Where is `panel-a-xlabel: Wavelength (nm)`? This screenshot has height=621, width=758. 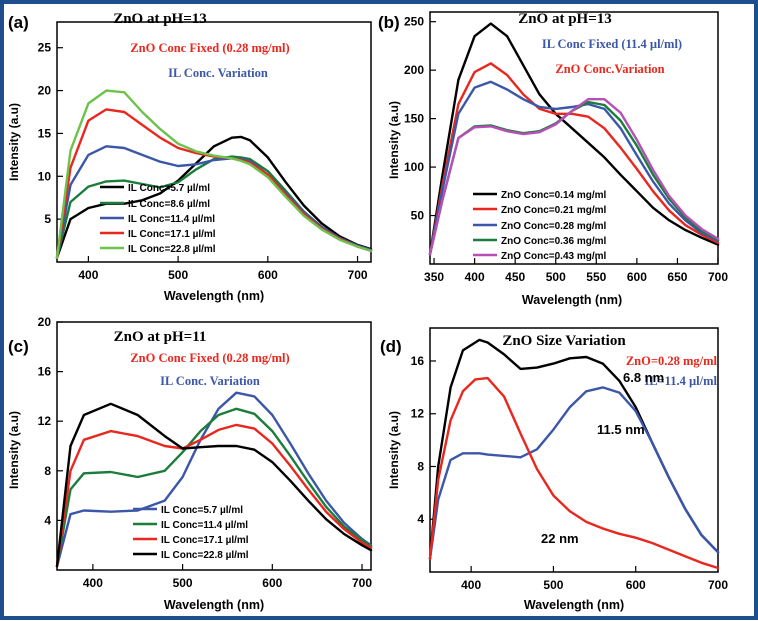 panel-a-xlabel: Wavelength (nm) is located at coordinates (214, 296).